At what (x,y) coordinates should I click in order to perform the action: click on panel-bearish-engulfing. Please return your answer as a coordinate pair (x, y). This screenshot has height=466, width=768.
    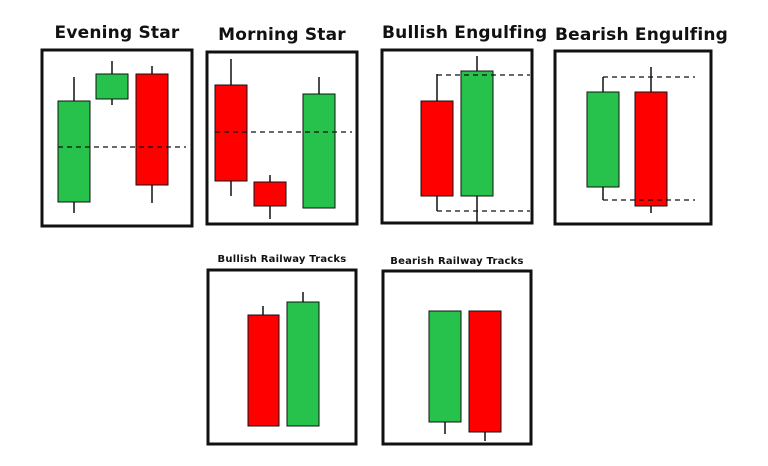
    Looking at the image, I should click on (633, 137).